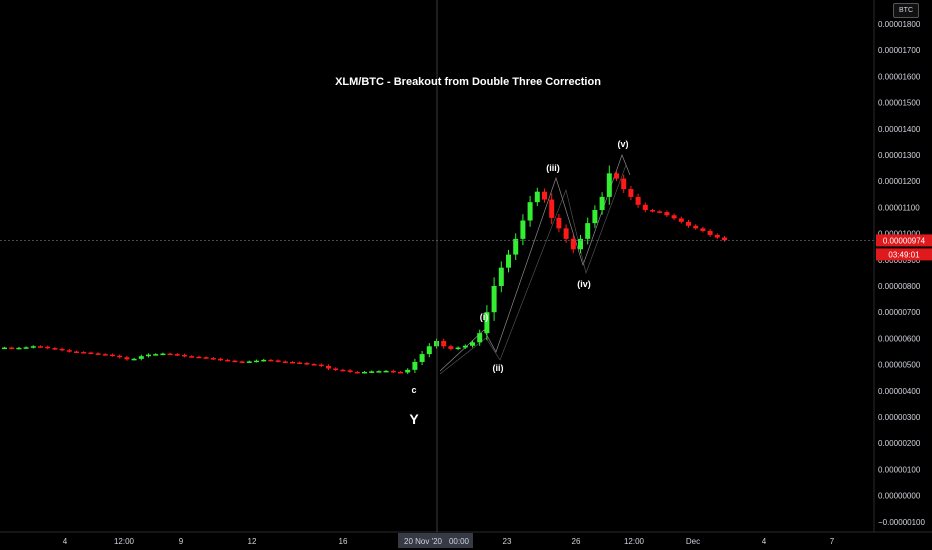 The image size is (932, 550). What do you see at coordinates (623, 144) in the screenshot?
I see `wave-label: (v)` at bounding box center [623, 144].